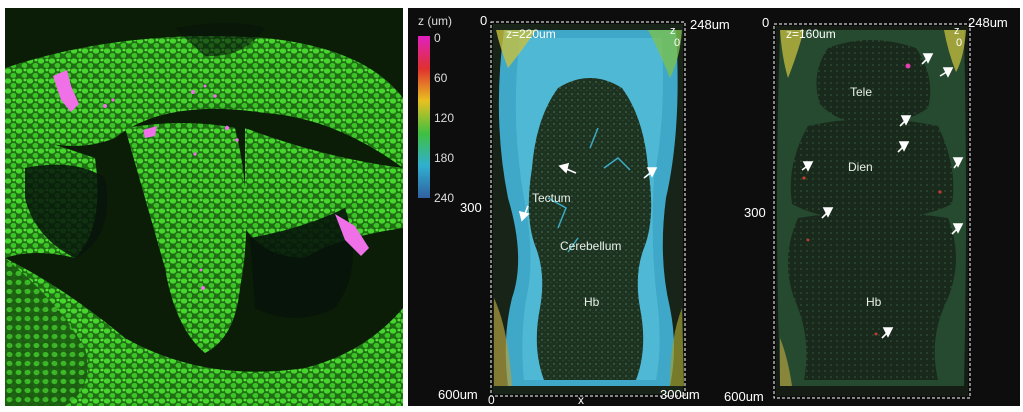 The image size is (1023, 412). I want to click on colorbar-tick: 240, so click(444, 198).